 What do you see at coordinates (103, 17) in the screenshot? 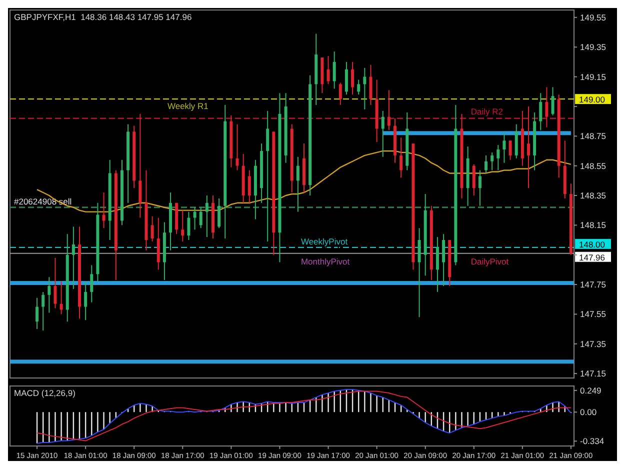
I see `chart-title: GBPJPYFXF,H1 148.36 148.43 147.95 147.96` at bounding box center [103, 17].